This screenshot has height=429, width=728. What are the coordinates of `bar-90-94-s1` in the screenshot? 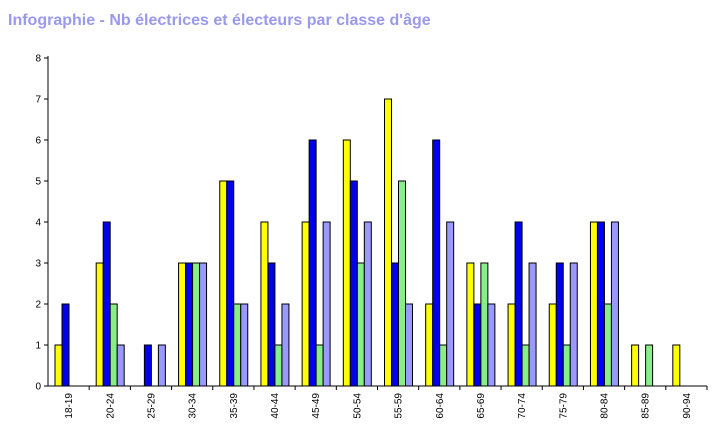 It's located at (676, 365).